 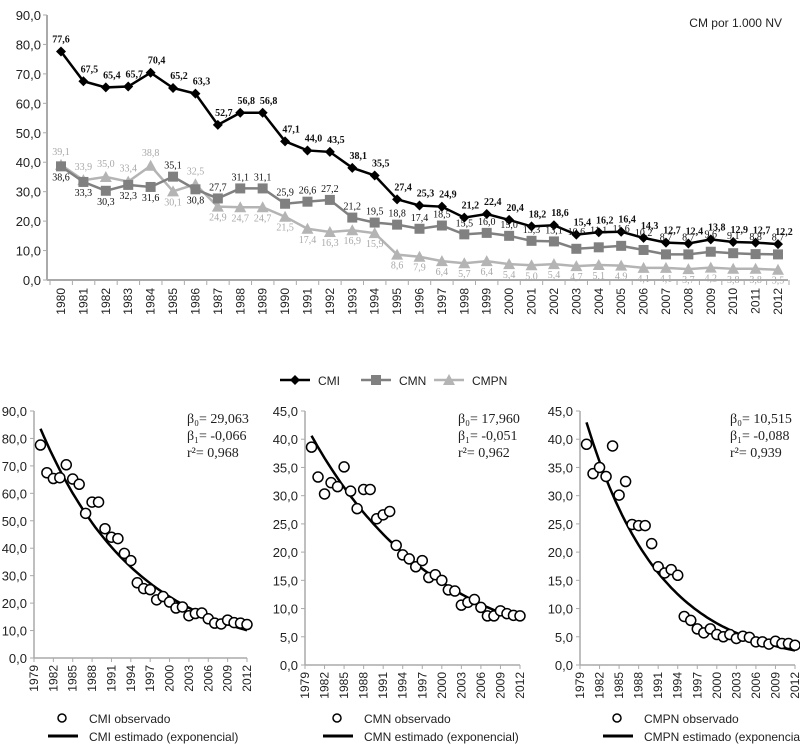 I want to click on data-label-cmn: 30,3, so click(x=106, y=202).